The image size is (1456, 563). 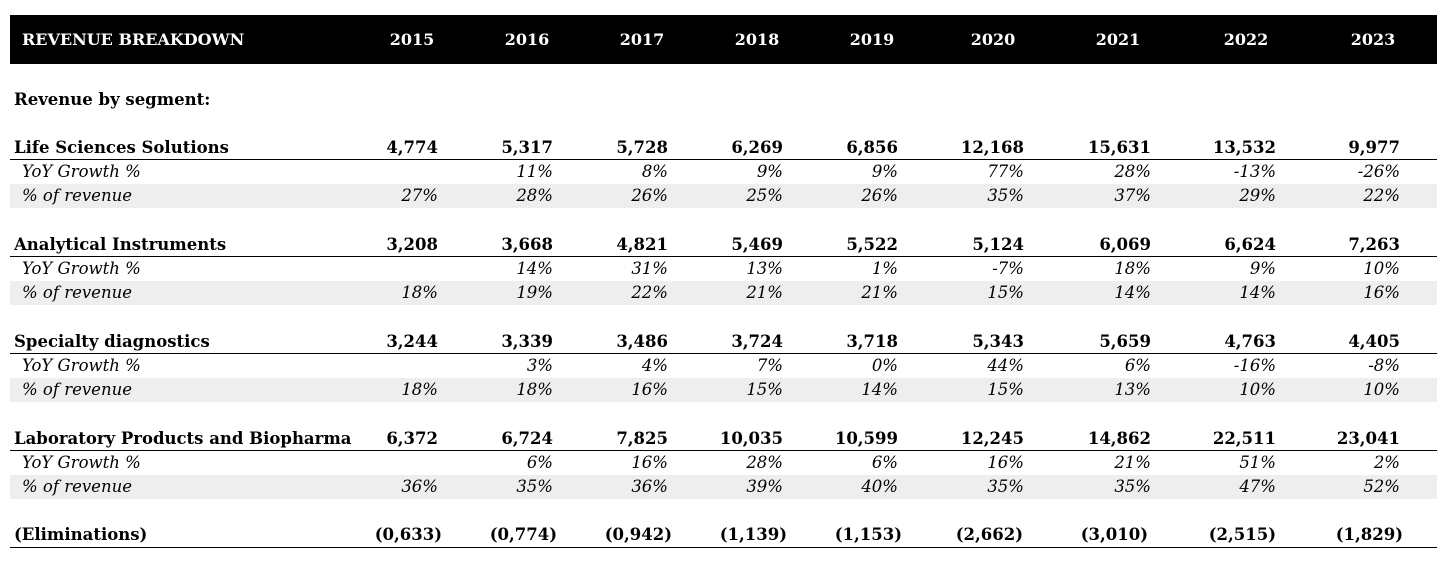 What do you see at coordinates (412, 147) in the screenshot?
I see `revenue-value: 4,774` at bounding box center [412, 147].